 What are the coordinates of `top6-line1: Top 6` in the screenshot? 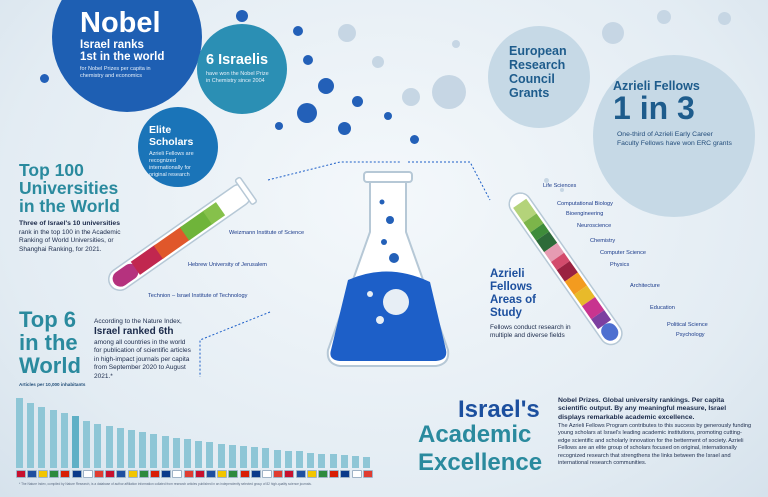 It's located at (48, 319).